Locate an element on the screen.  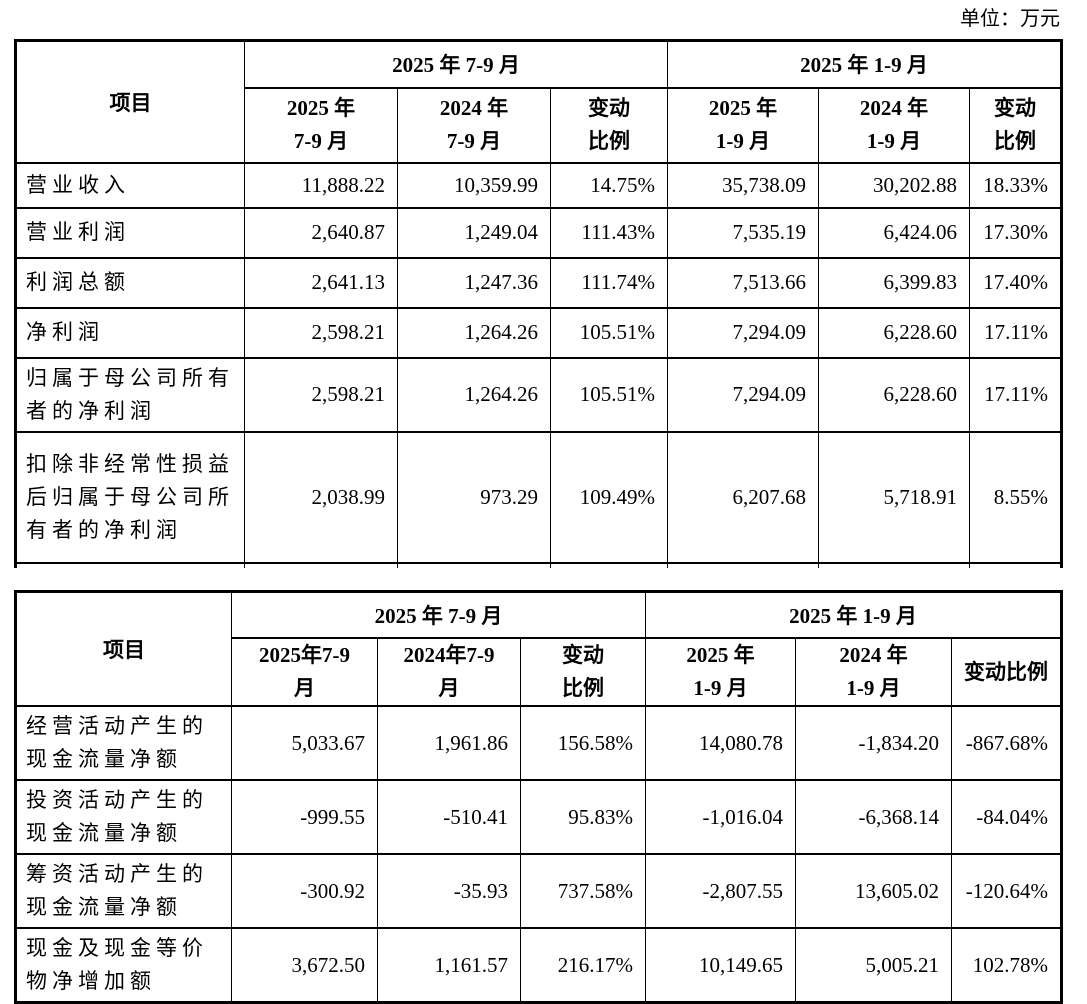
cell-value: 111.74% is located at coordinates (609, 283).